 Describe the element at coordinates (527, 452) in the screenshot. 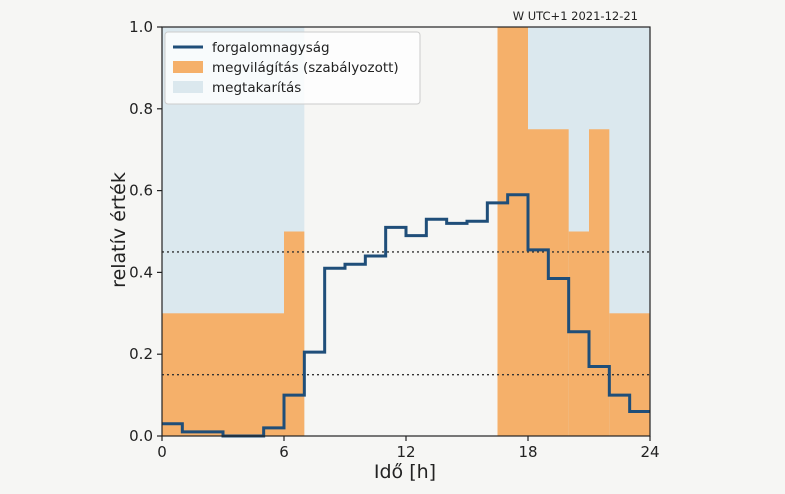

I see `x-tick-label-3: 18` at that location.